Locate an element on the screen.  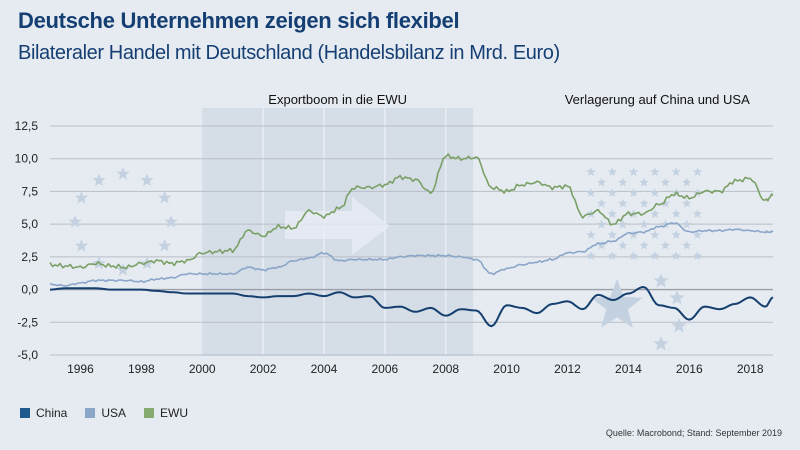
x-tick-label: 2002 is located at coordinates (263, 369).